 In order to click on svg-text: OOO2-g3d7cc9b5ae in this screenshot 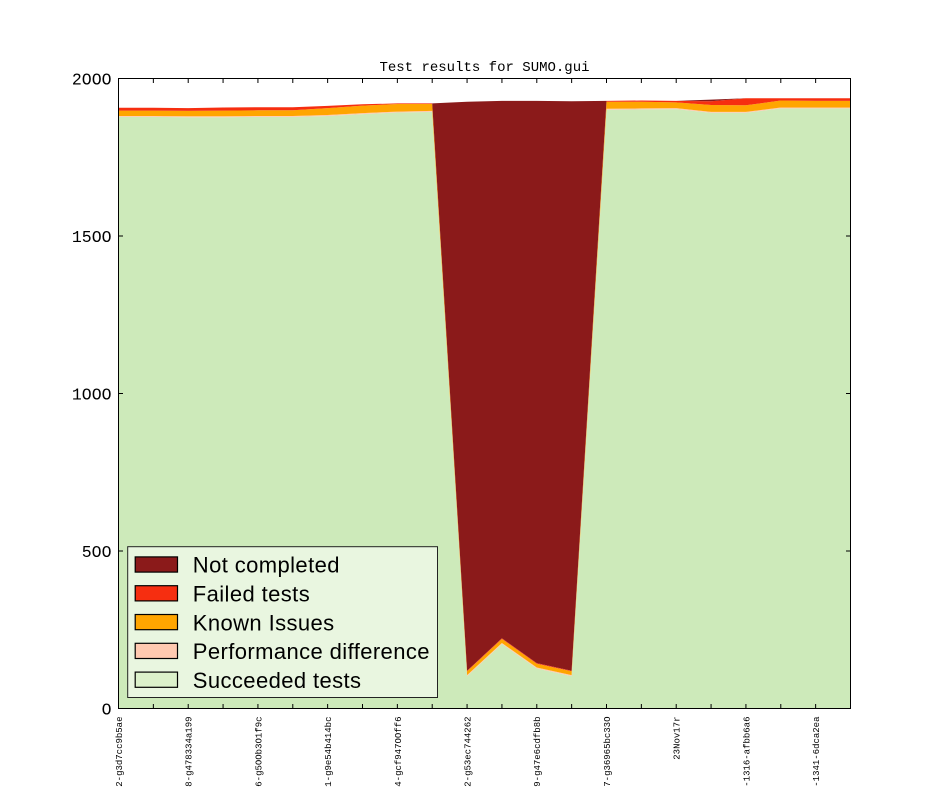, I will do `click(120, 752)`.